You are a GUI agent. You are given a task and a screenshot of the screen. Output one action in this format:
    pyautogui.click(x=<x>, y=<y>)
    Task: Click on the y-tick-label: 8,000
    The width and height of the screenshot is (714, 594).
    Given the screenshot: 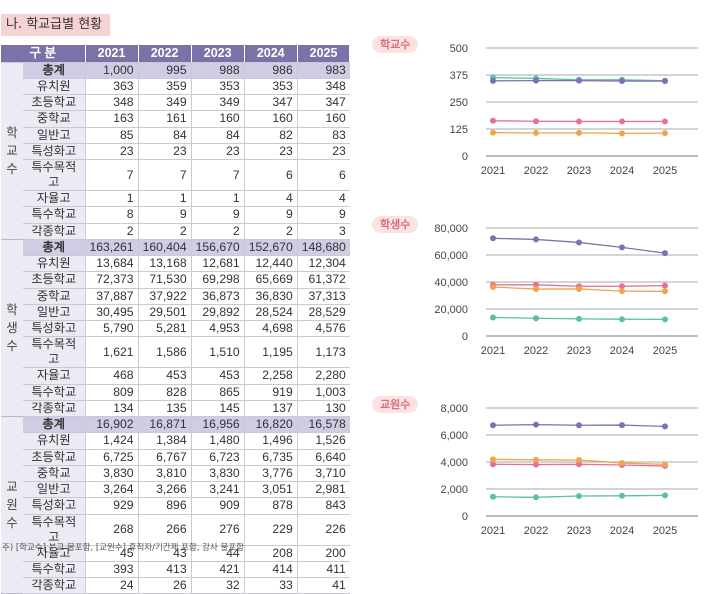 What is the action you would take?
    pyautogui.click(x=454, y=409)
    